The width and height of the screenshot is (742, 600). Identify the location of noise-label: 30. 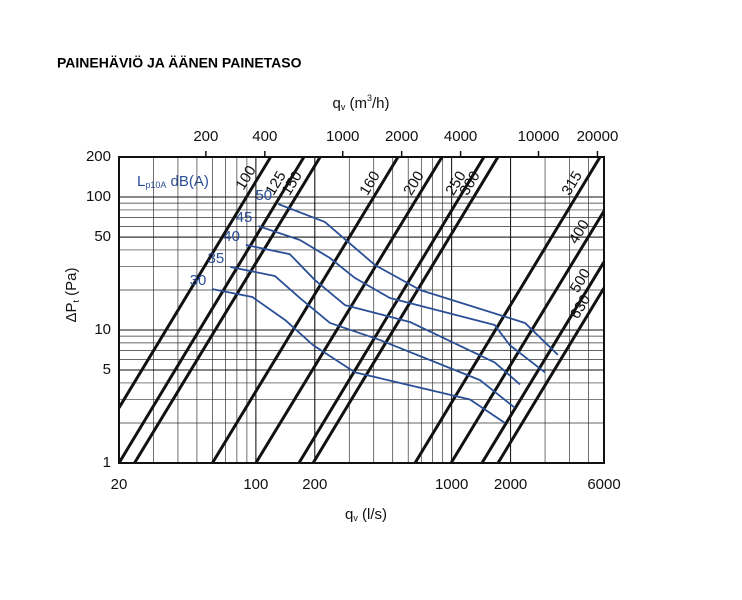
(198, 280).